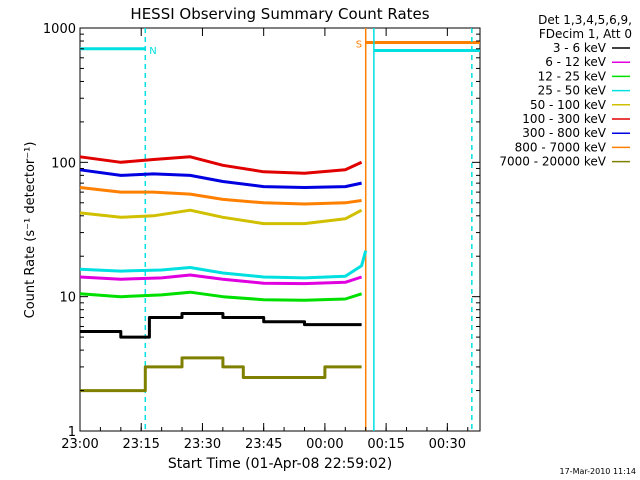 Image resolution: width=640 pixels, height=480 pixels. Describe the element at coordinates (63, 163) in the screenshot. I see `y-tick-label: 100` at that location.